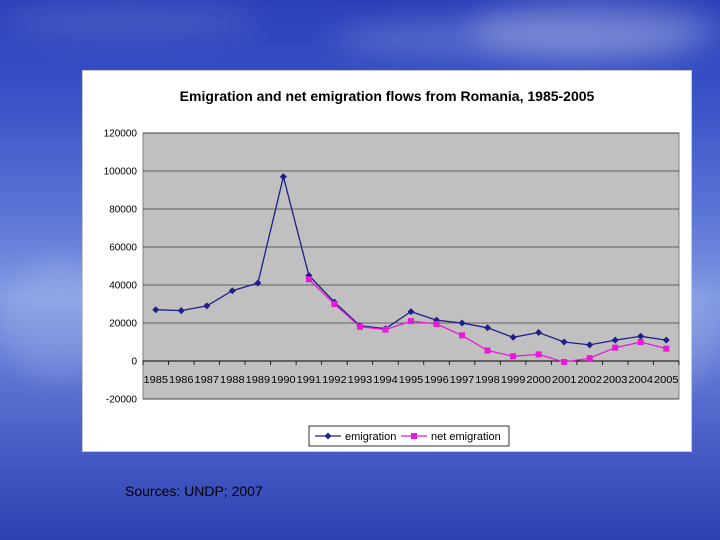  Describe the element at coordinates (640, 380) in the screenshot. I see `x-tick-label: 2004` at that location.